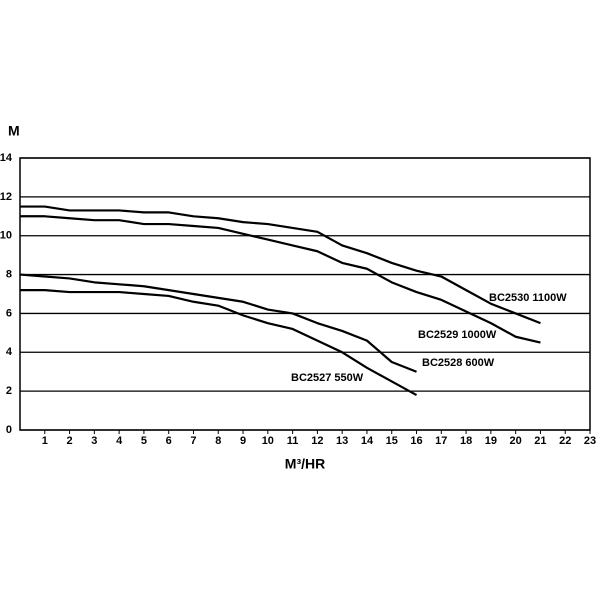 This screenshot has height=603, width=603. Describe the element at coordinates (458, 363) in the screenshot. I see `series-label: BC2528 600W` at that location.